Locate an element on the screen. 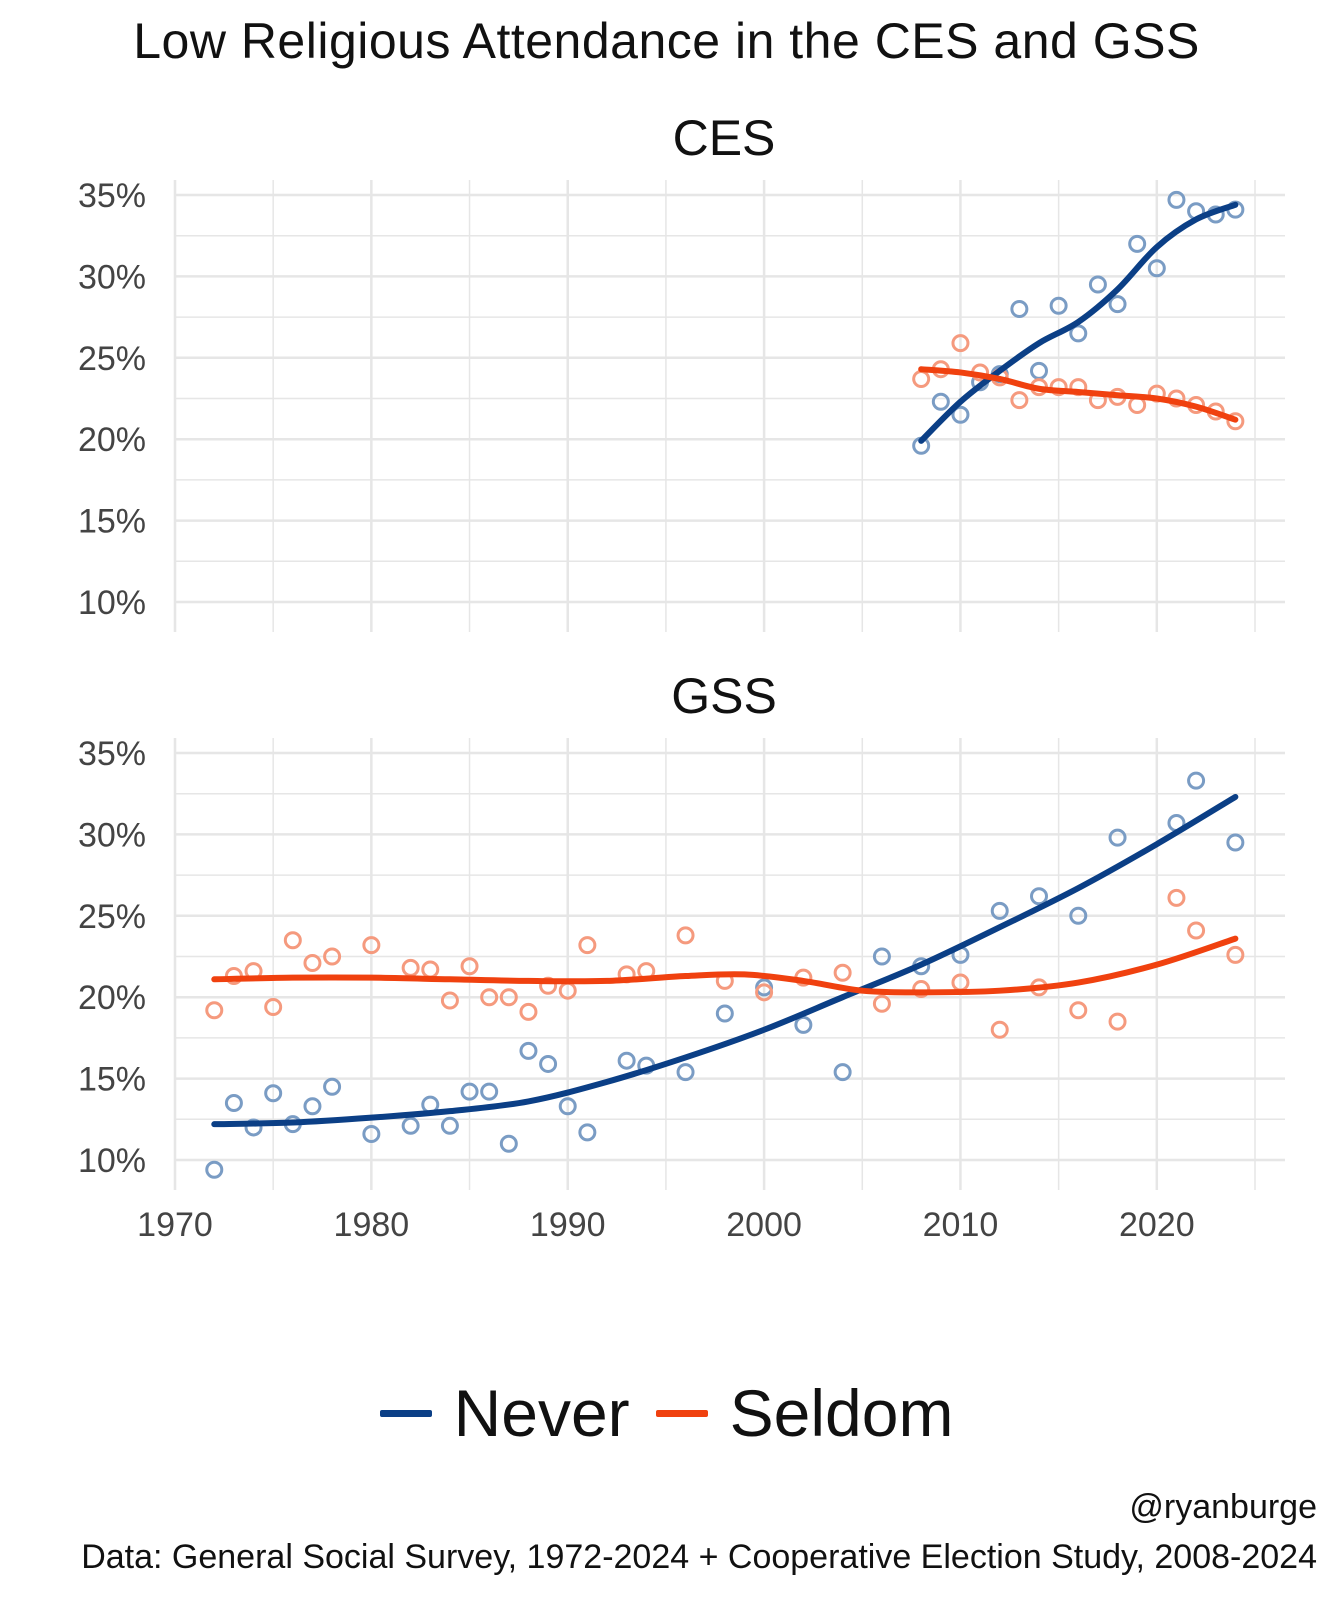 This screenshot has width=1333, height=1600. credit: @ryanburge is located at coordinates (1223, 1507).